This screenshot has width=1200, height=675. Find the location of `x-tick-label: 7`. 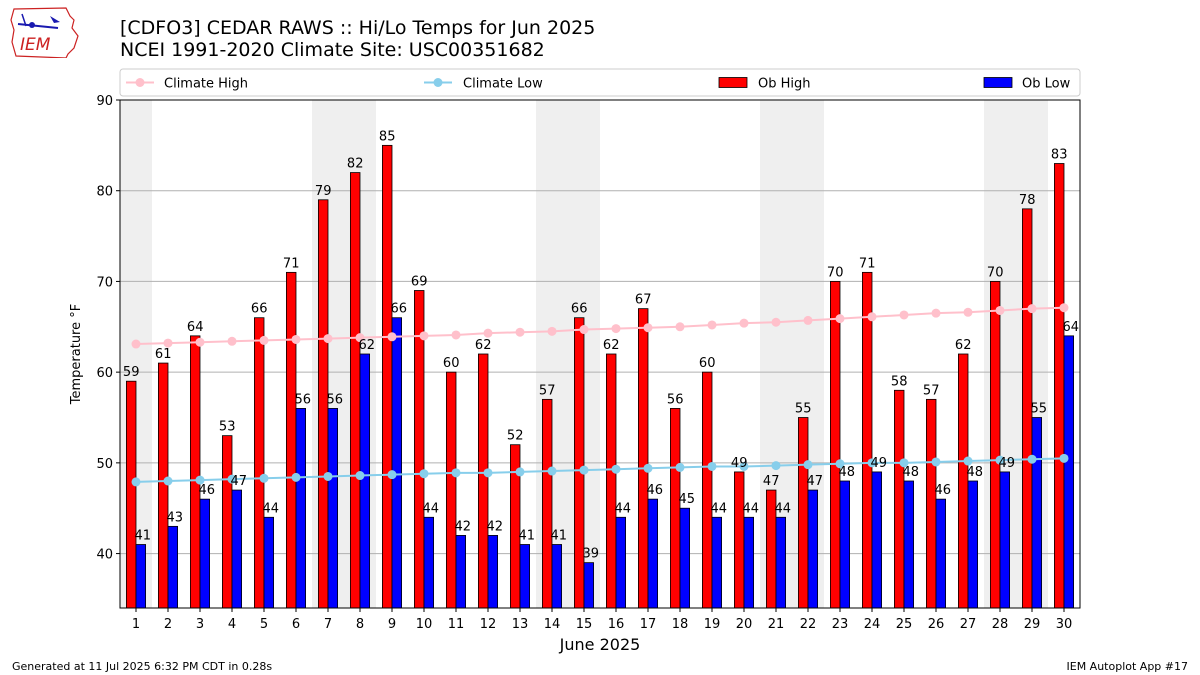

x-tick-label: 7 is located at coordinates (328, 624).